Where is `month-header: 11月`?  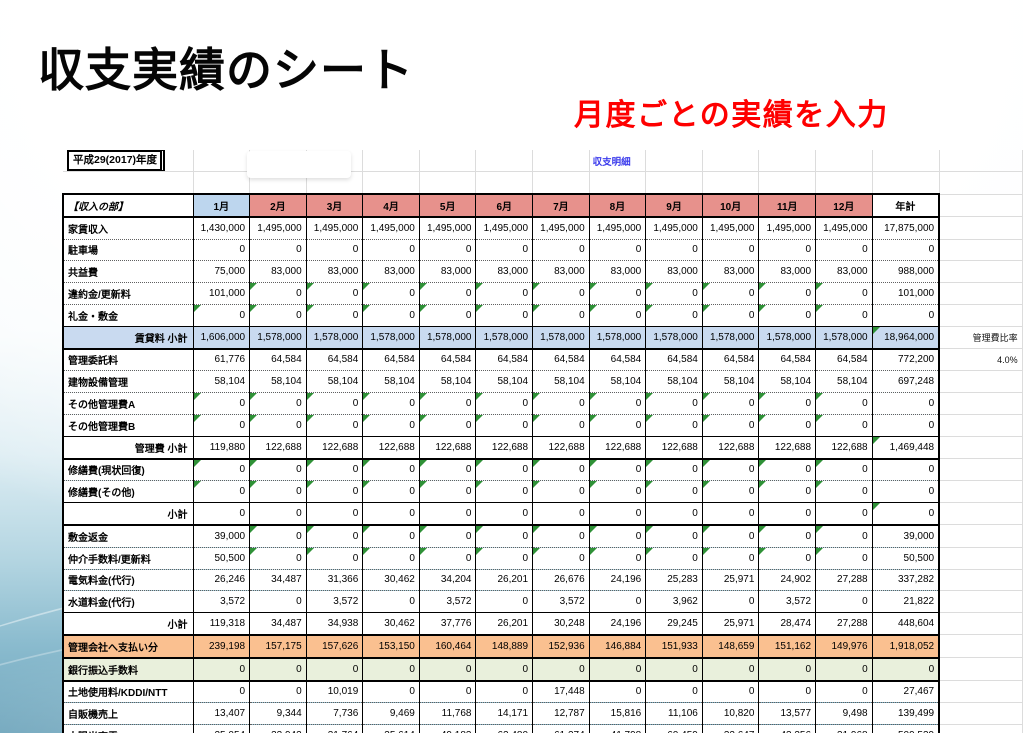 month-header: 11月 is located at coordinates (787, 205).